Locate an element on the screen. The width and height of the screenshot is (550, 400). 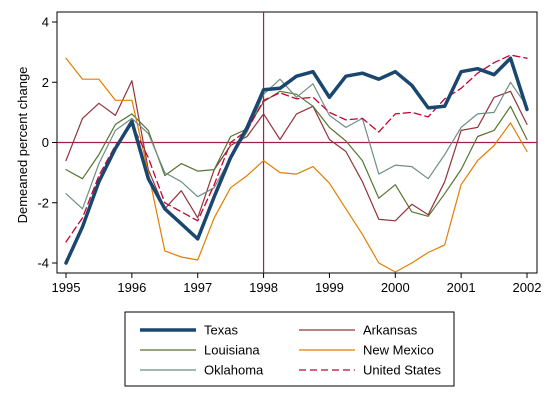
x-tick-label: 1995 is located at coordinates (66, 287).